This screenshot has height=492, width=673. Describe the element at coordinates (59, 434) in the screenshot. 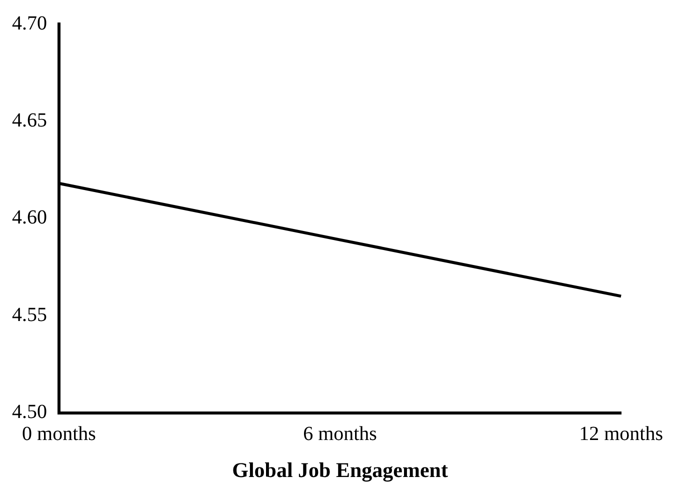

I see `x-tick-label: 0 months` at that location.